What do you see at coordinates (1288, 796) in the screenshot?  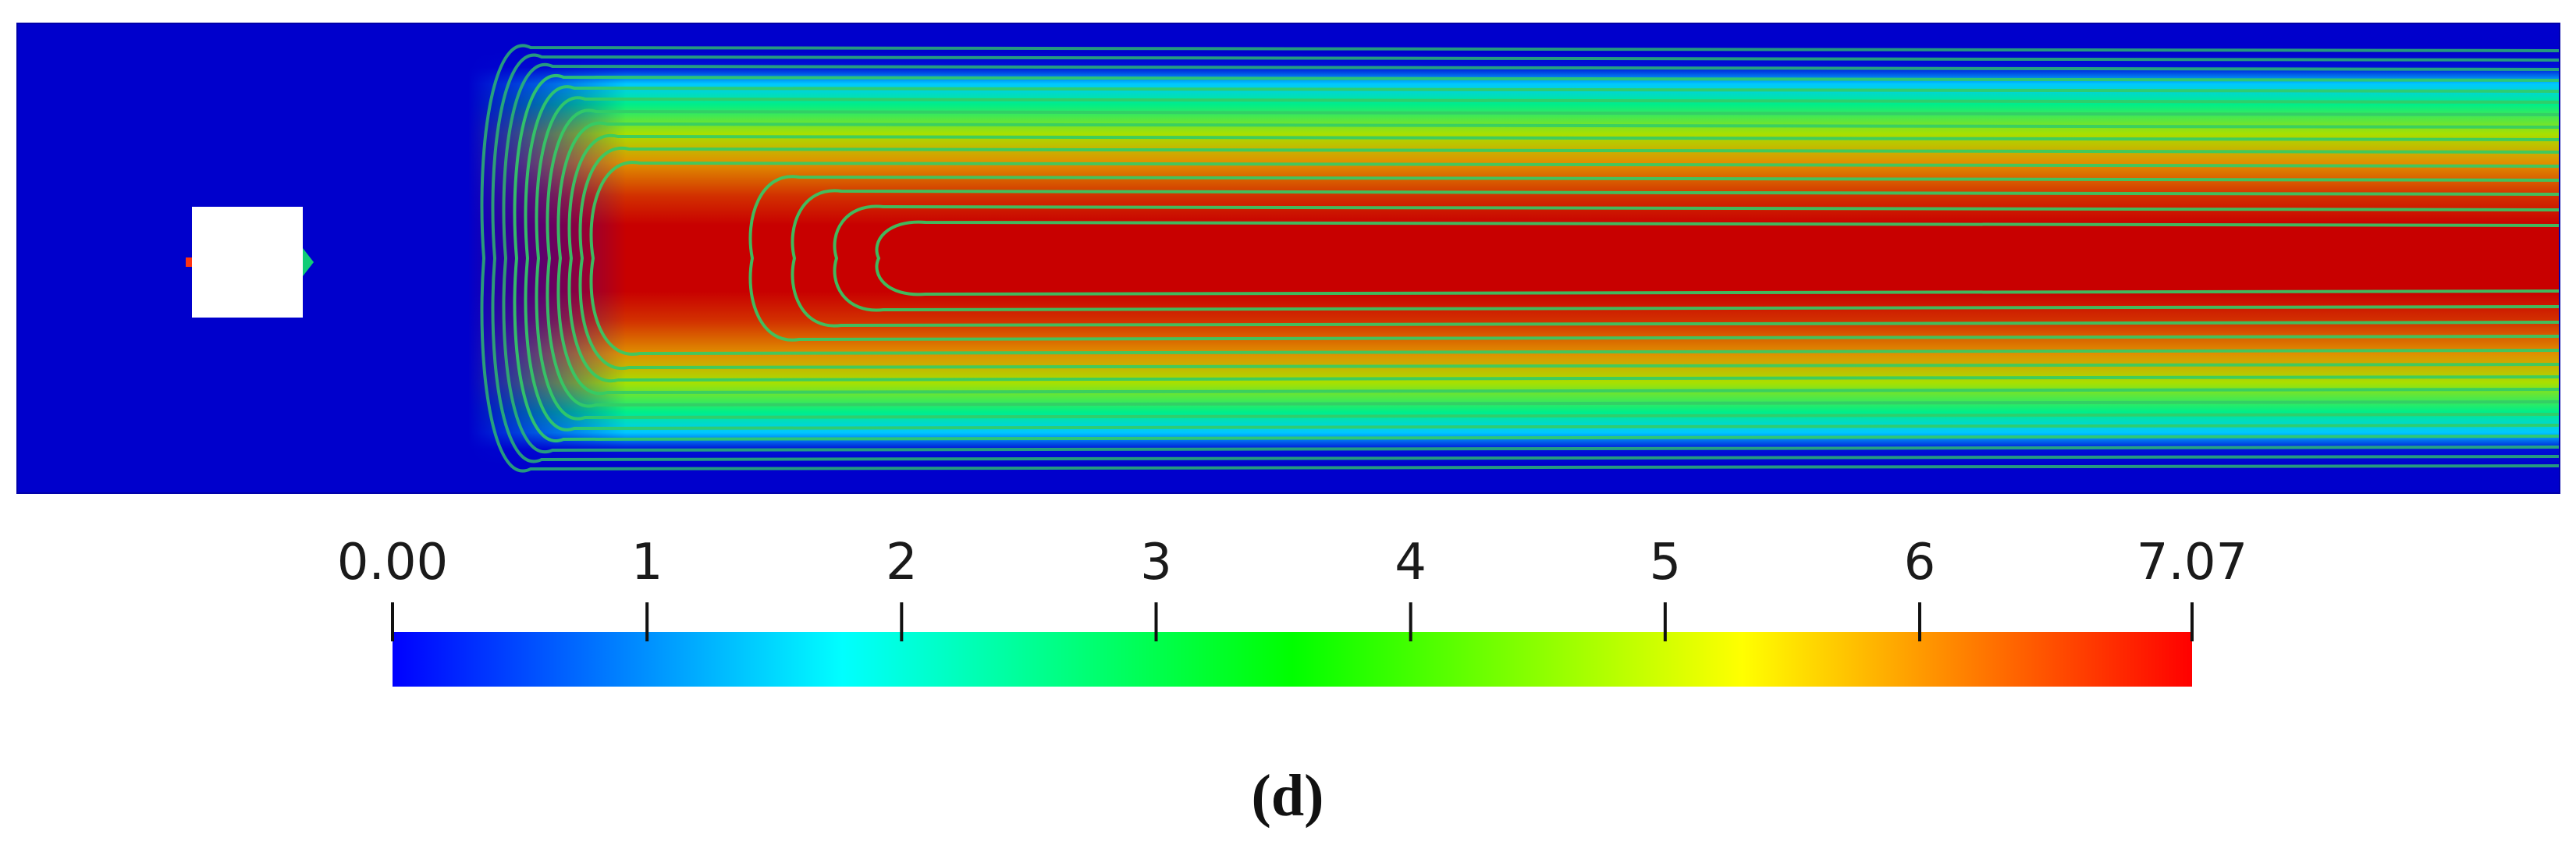 I see `figure-caption: (d)` at bounding box center [1288, 796].